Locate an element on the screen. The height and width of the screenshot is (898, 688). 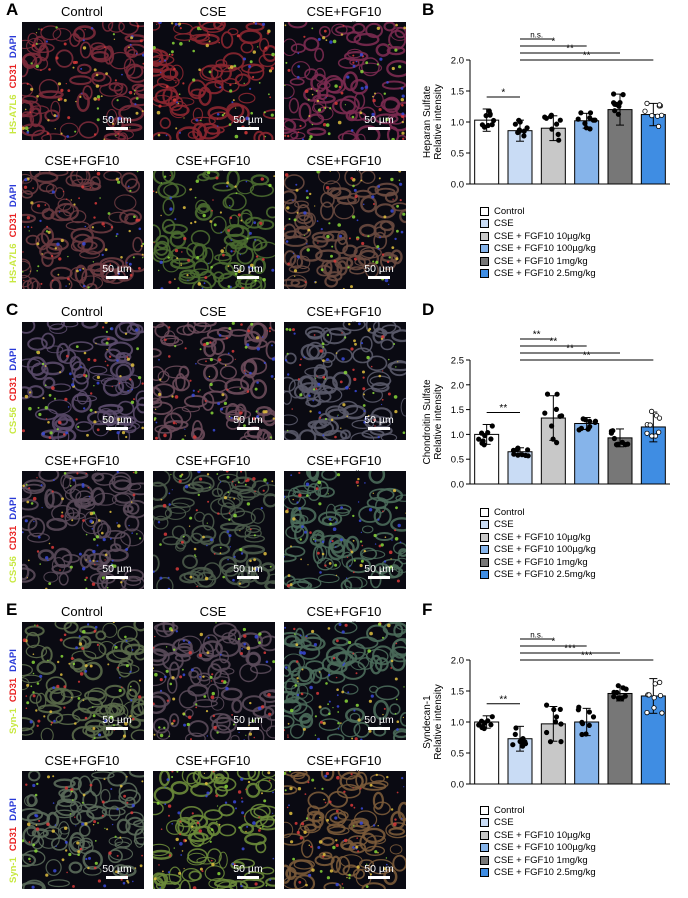
panel-letter-e: E is located at coordinates (12, 609).